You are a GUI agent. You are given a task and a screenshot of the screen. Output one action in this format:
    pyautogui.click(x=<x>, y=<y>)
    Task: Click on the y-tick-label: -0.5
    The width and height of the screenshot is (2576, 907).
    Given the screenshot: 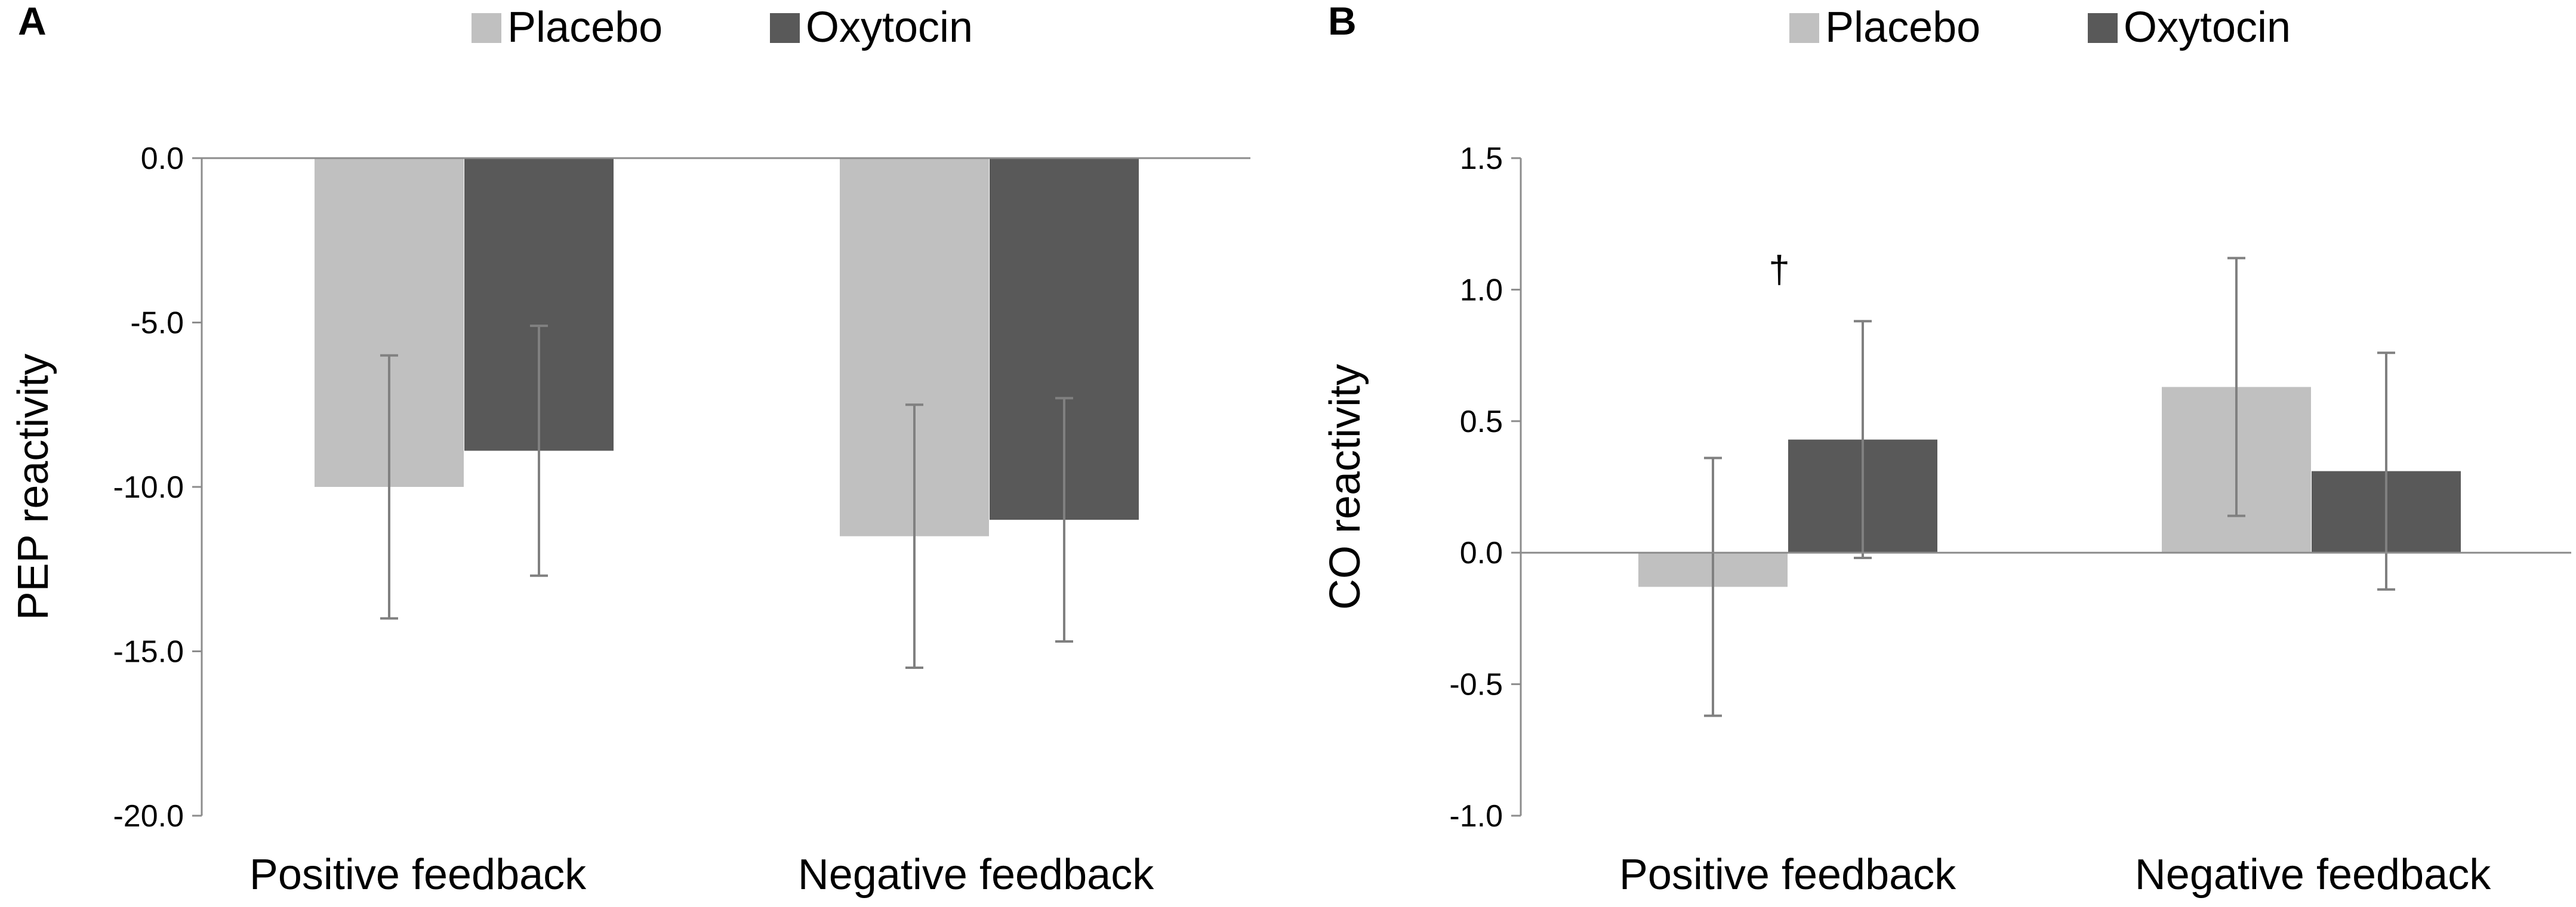 What is the action you would take?
    pyautogui.click(x=1476, y=685)
    